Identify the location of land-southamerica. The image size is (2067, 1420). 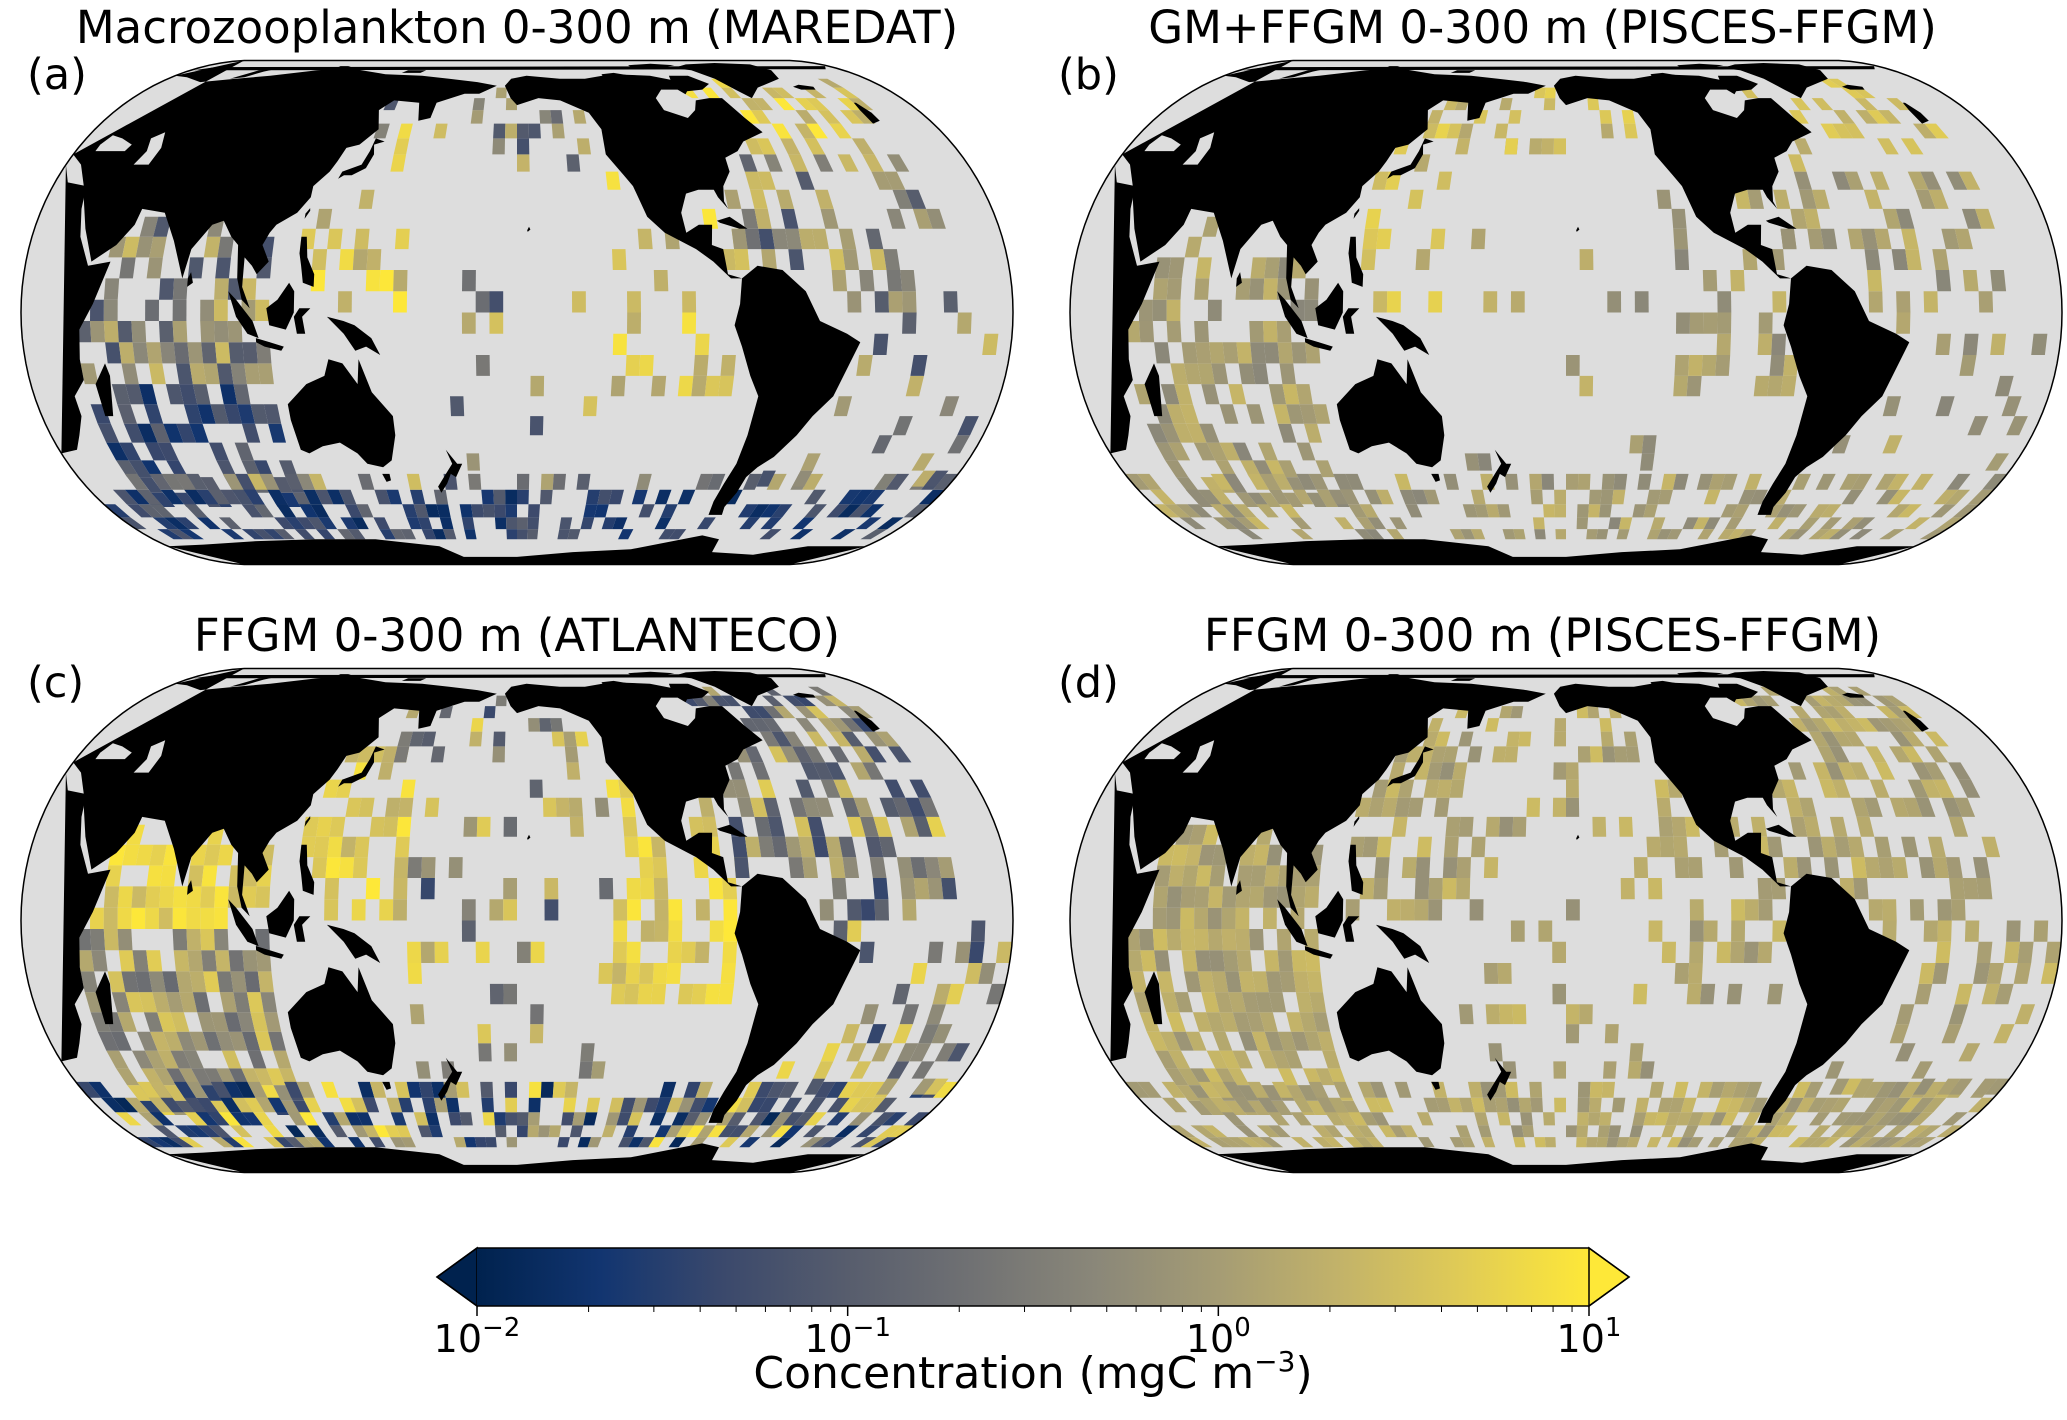
(1833, 390).